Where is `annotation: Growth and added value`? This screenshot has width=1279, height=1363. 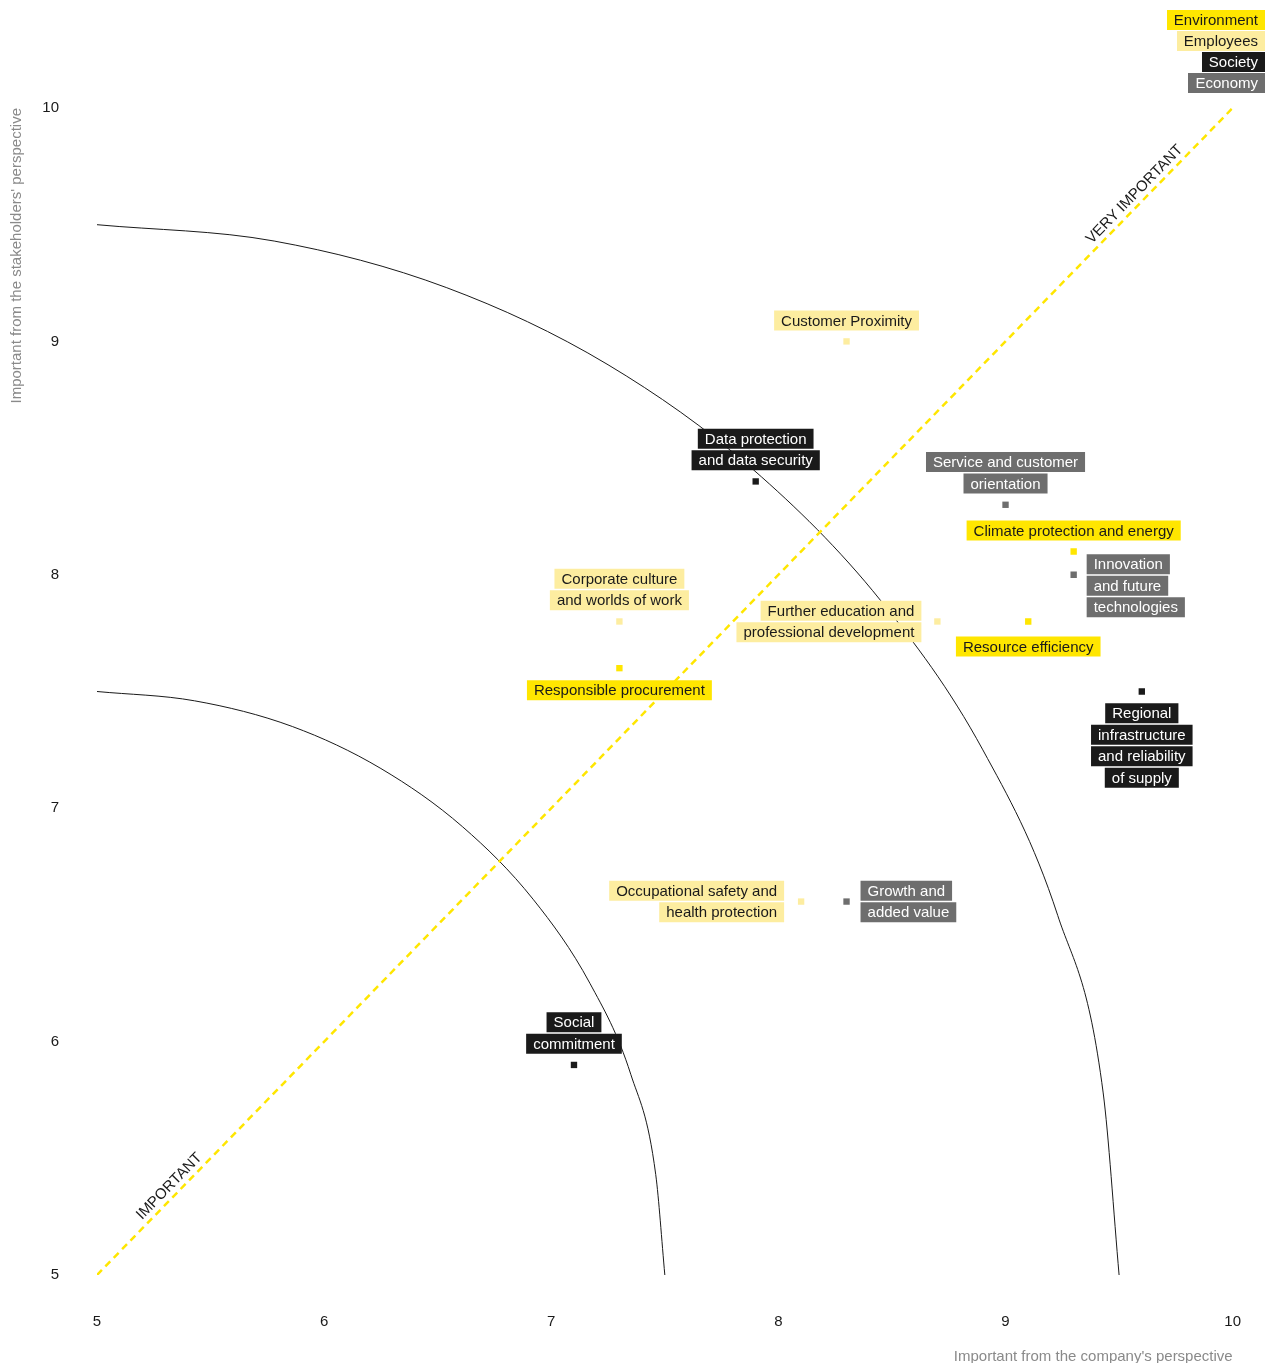 annotation: Growth and added value is located at coordinates (908, 901).